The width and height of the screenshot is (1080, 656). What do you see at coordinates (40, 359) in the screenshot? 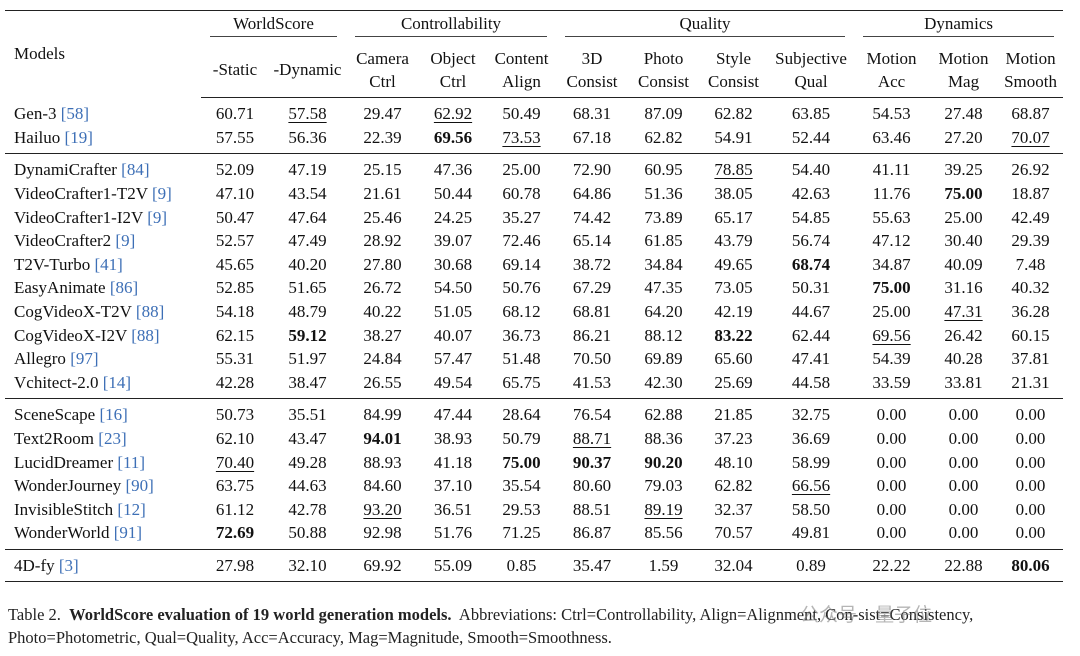
I see `model-name: Allegro` at bounding box center [40, 359].